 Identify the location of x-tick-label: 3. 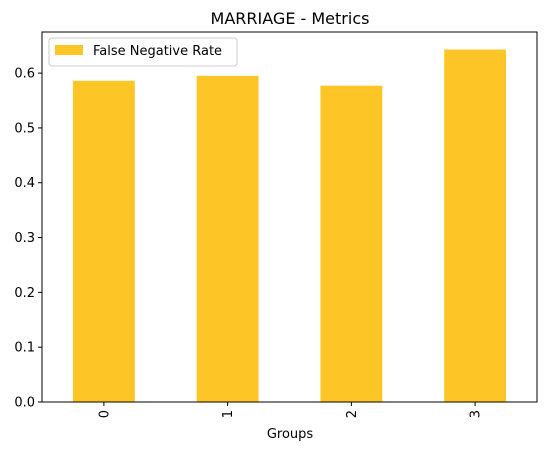
(476, 414).